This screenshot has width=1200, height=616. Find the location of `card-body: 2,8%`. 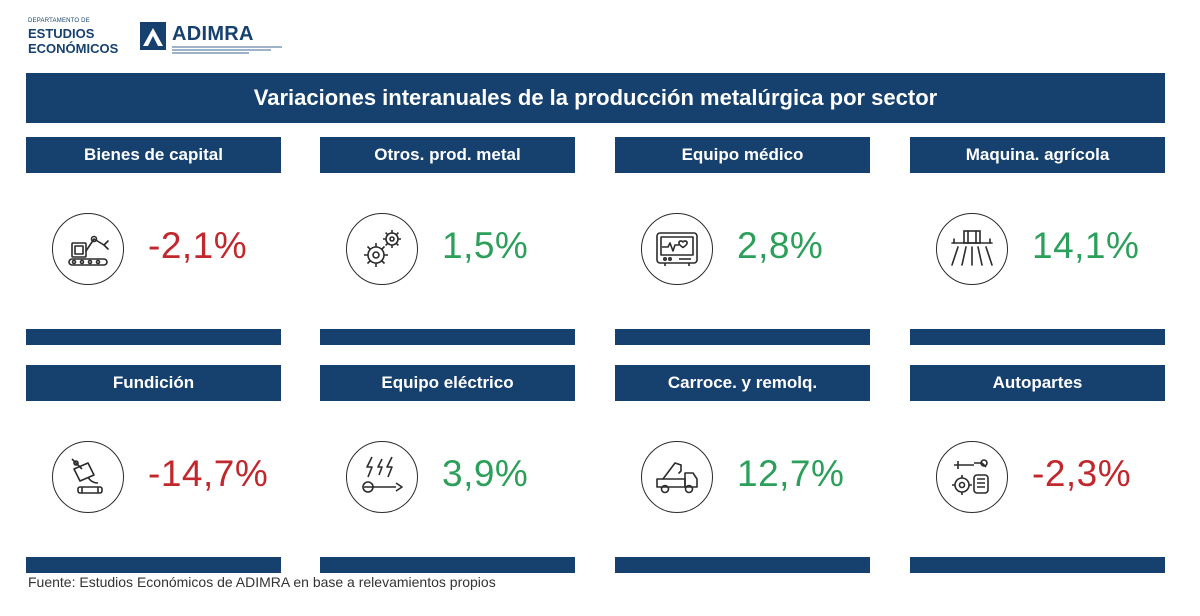

card-body: 2,8% is located at coordinates (742, 251).